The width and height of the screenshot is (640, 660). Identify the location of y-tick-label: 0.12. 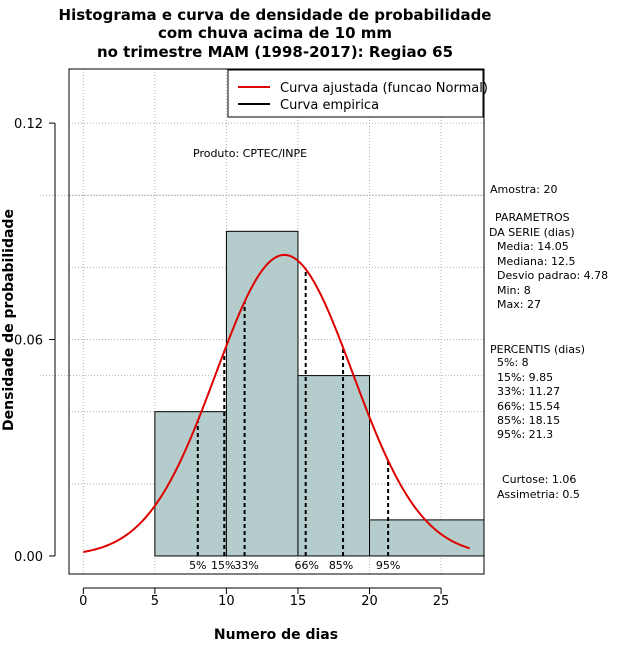
(28, 124).